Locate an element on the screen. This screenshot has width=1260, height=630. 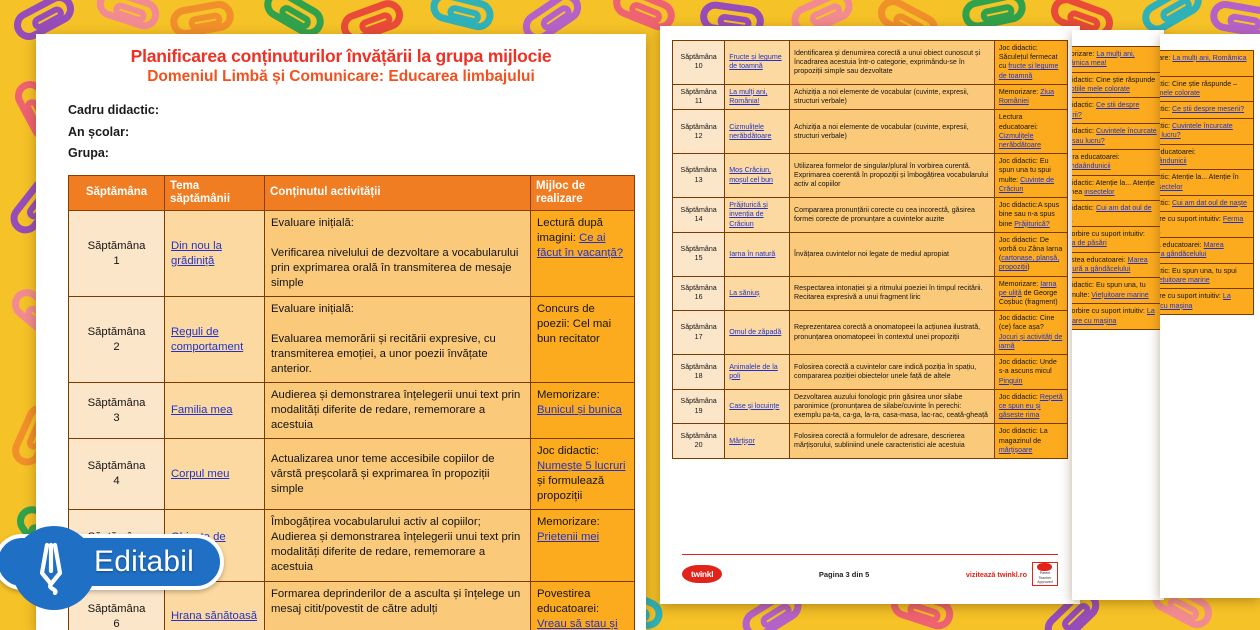
theme-link: Fructe și legume de toamnă is located at coordinates (755, 62).